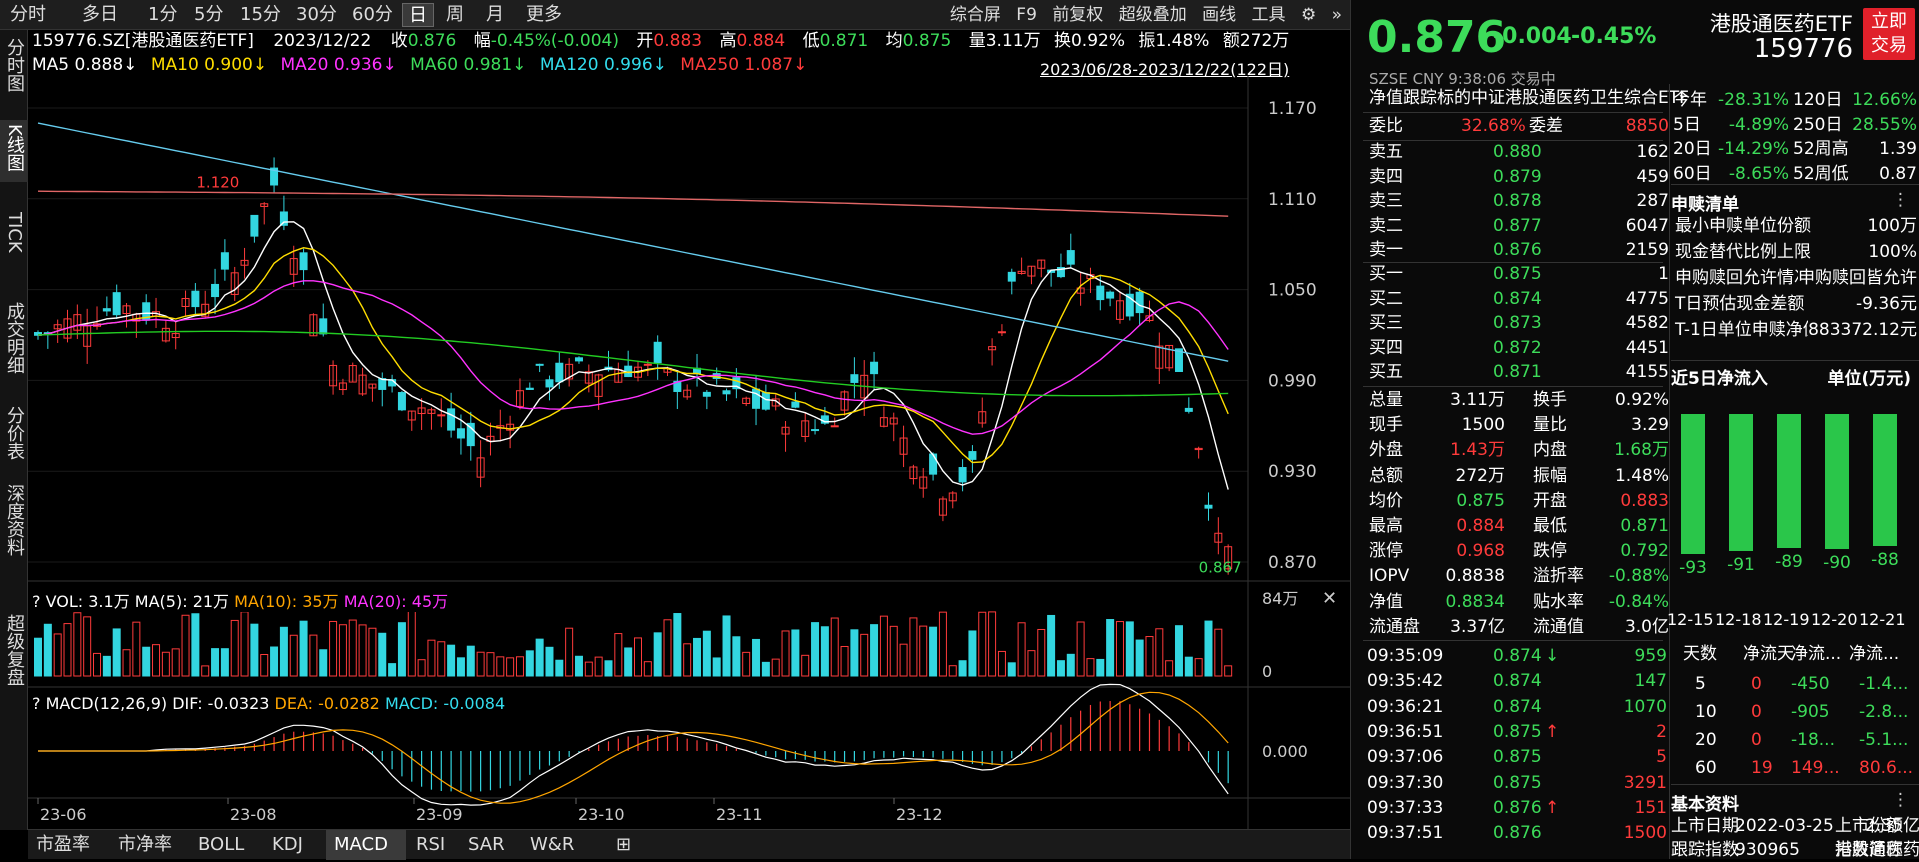 Image resolution: width=1919 pixels, height=862 pixels. Describe the element at coordinates (1405, 807) in the screenshot. I see `tick-time: 09:37:33` at that location.